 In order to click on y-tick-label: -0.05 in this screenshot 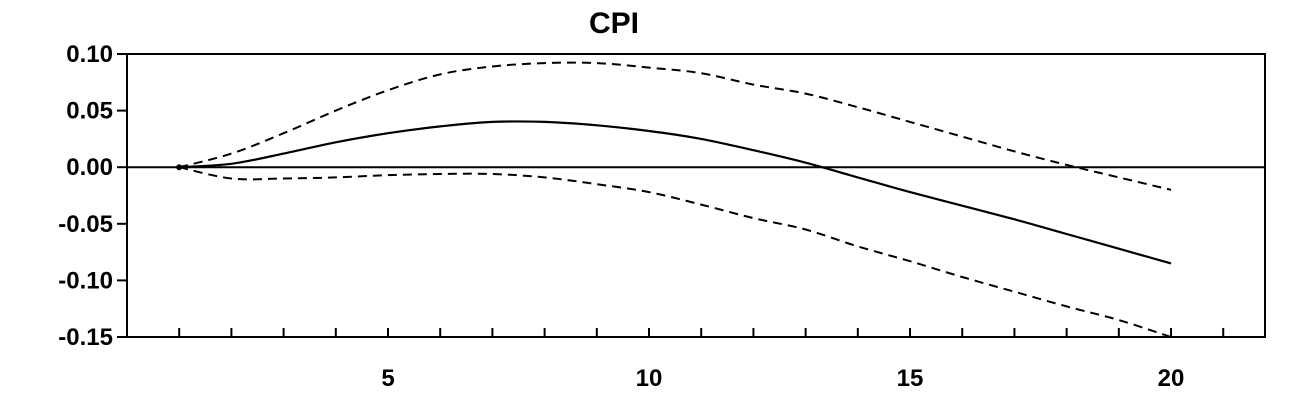, I will do `click(85, 224)`.